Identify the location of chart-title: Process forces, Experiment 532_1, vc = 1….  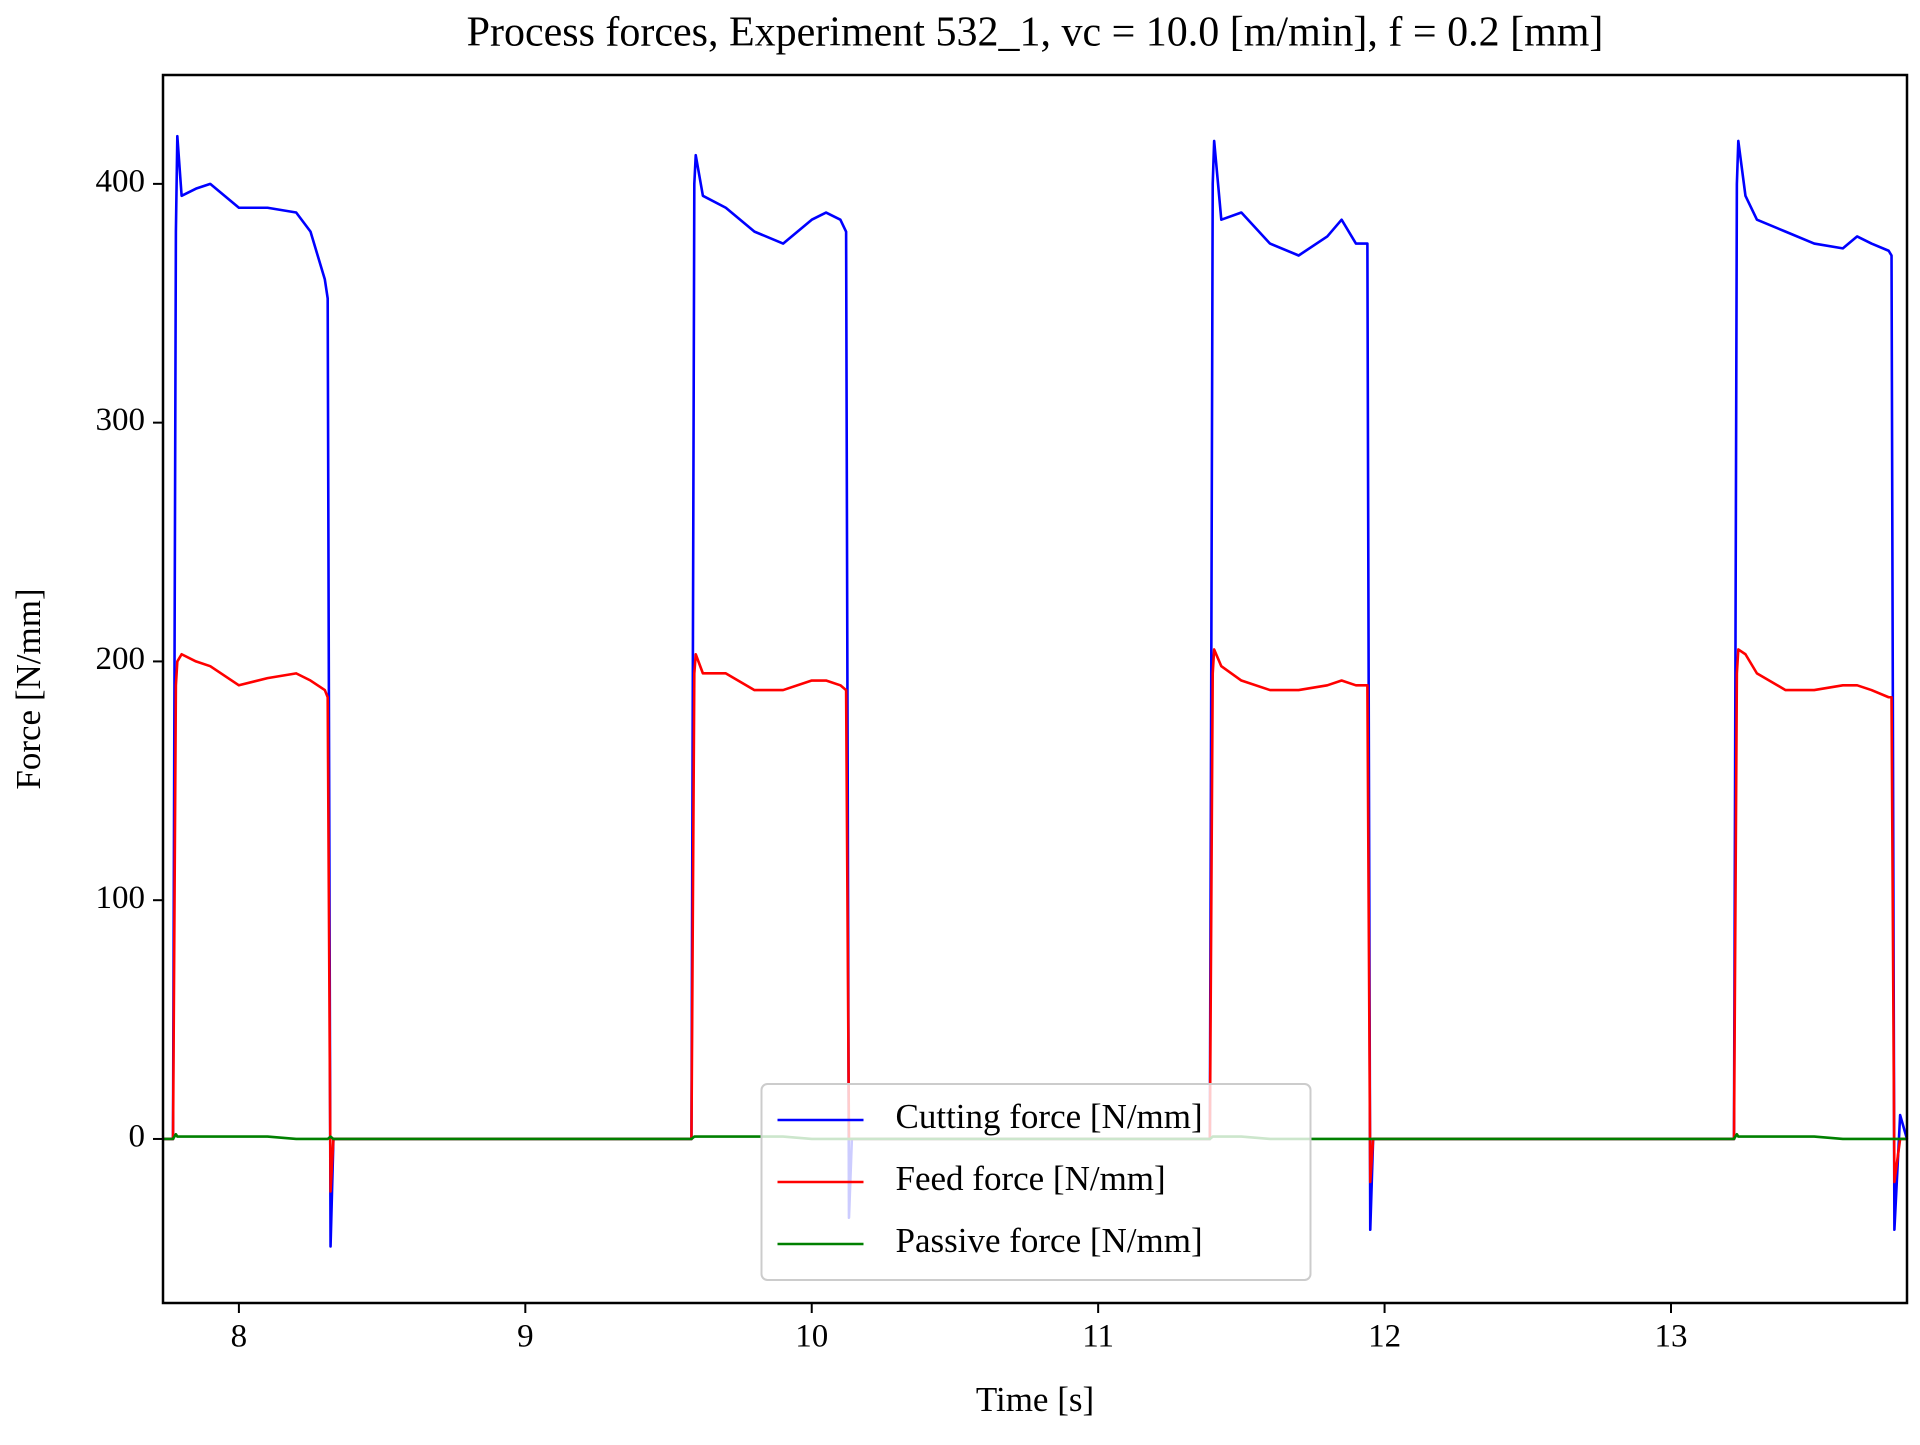
(1035, 33).